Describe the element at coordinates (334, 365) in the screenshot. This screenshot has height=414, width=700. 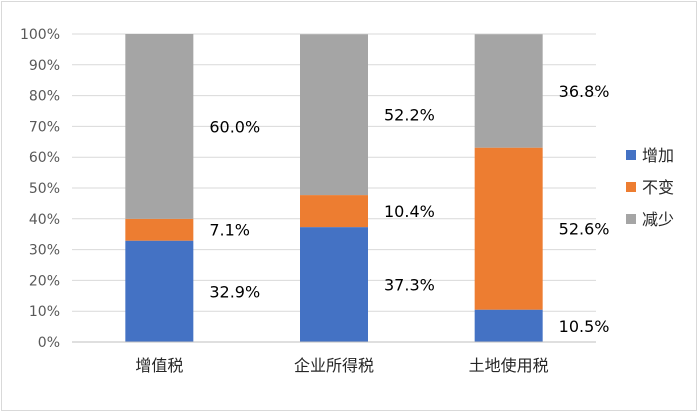
I see `x-category-label: 企业所得税` at that location.